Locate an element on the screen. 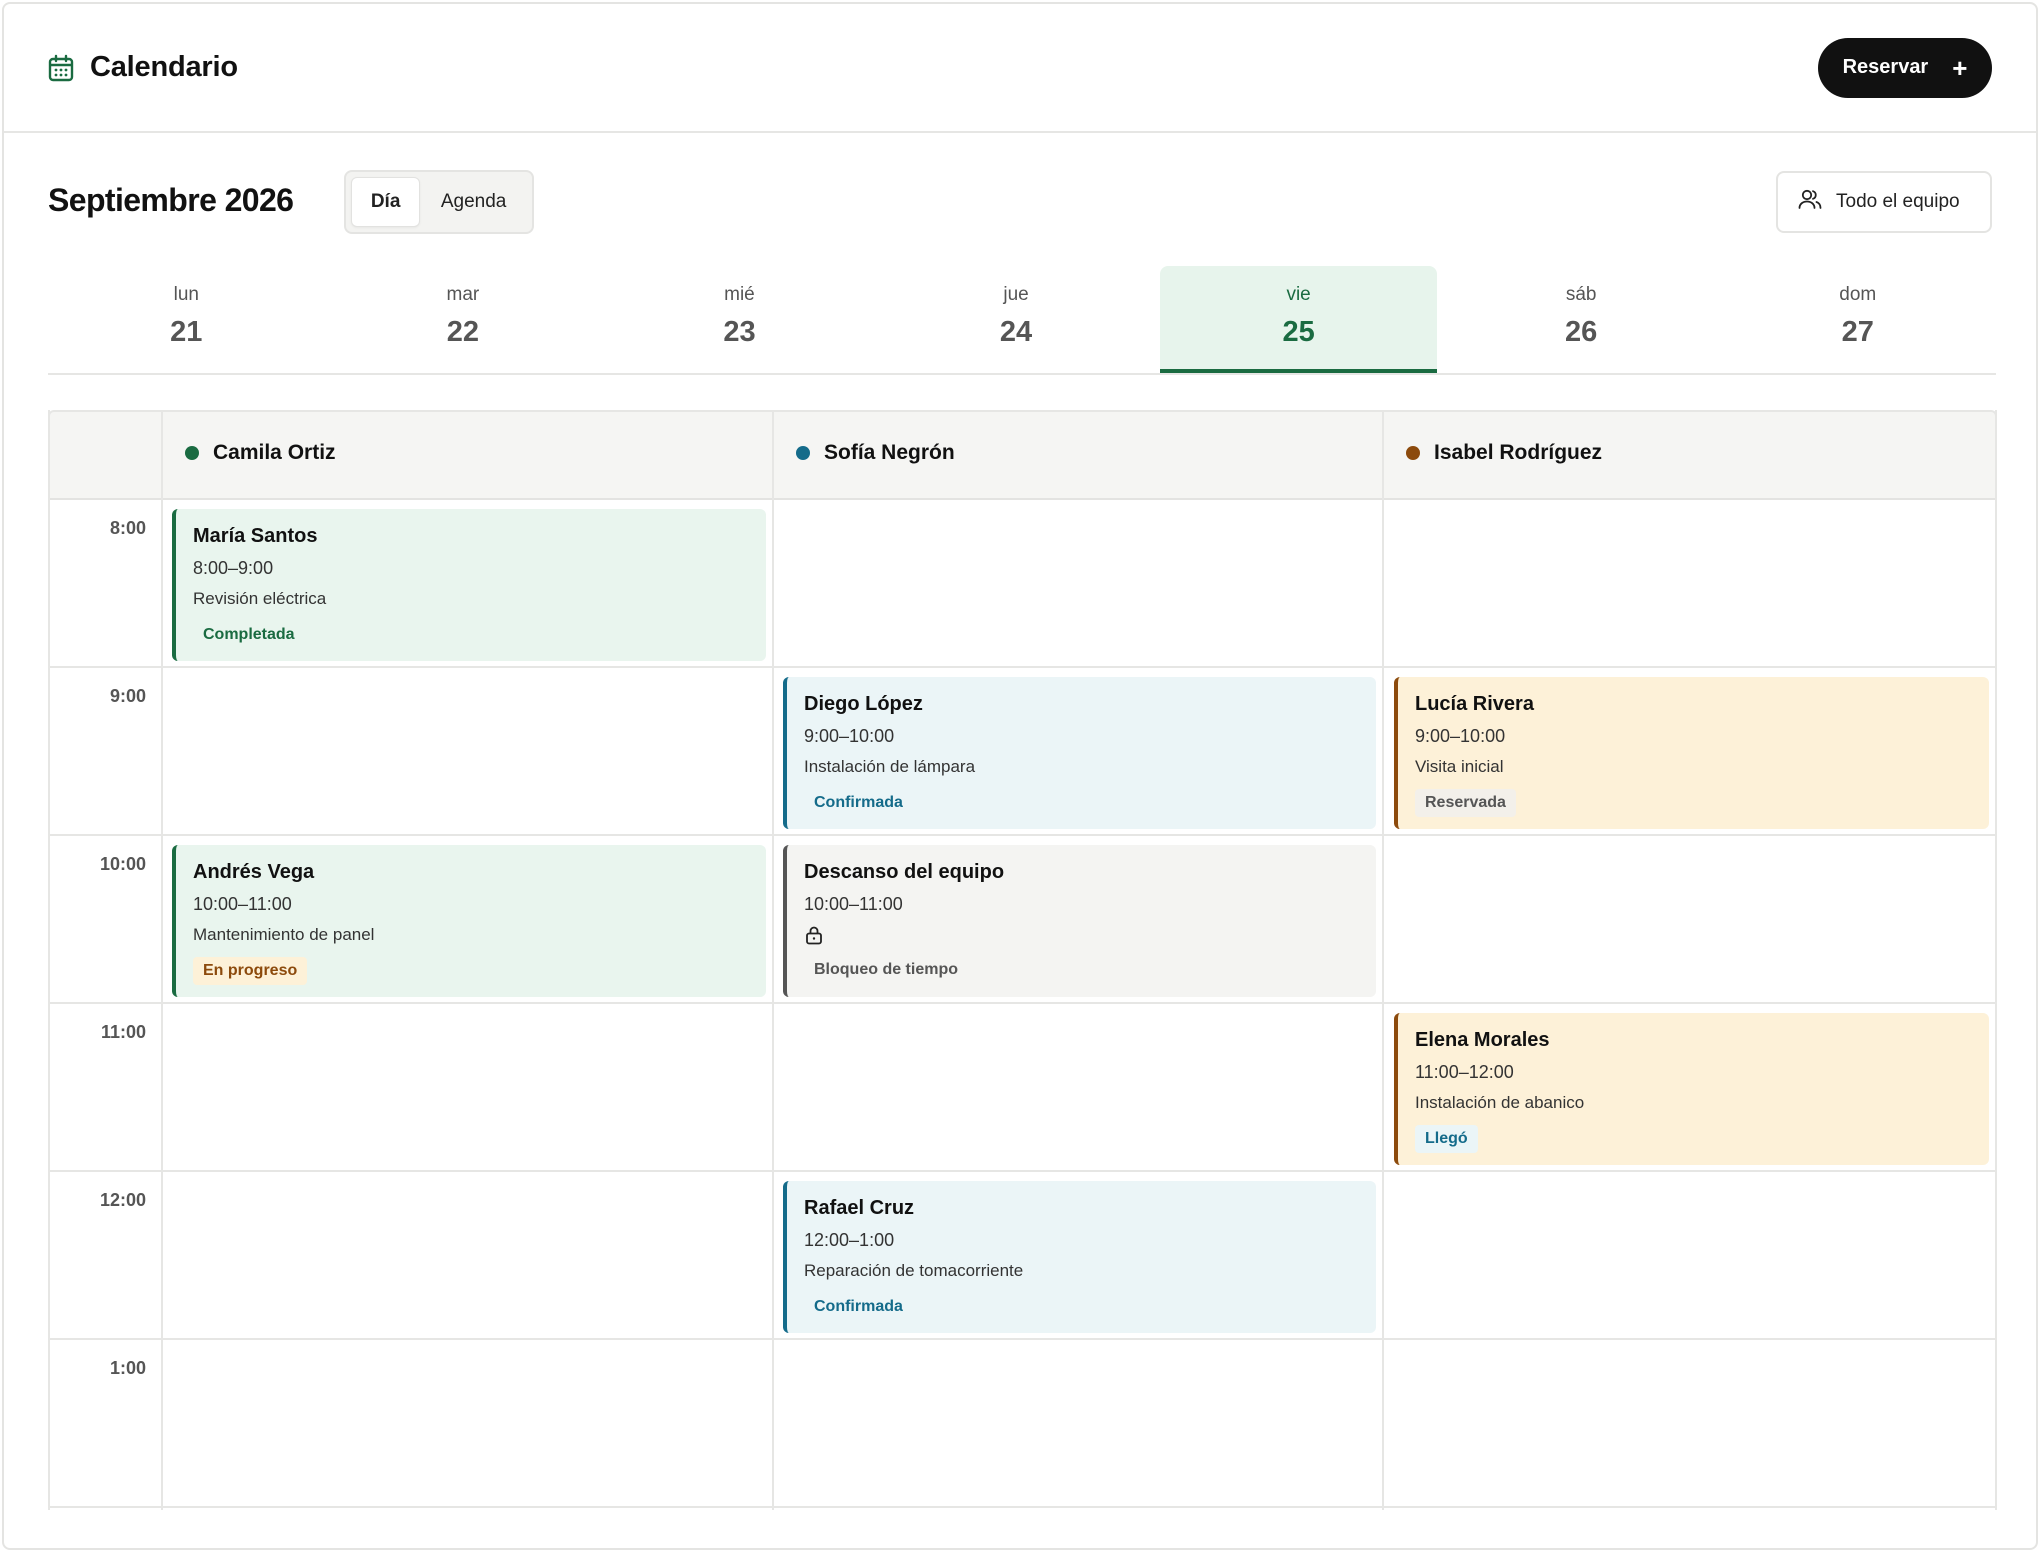 Image resolution: width=2040 pixels, height=1552 pixels. day-number: 23 is located at coordinates (739, 332).